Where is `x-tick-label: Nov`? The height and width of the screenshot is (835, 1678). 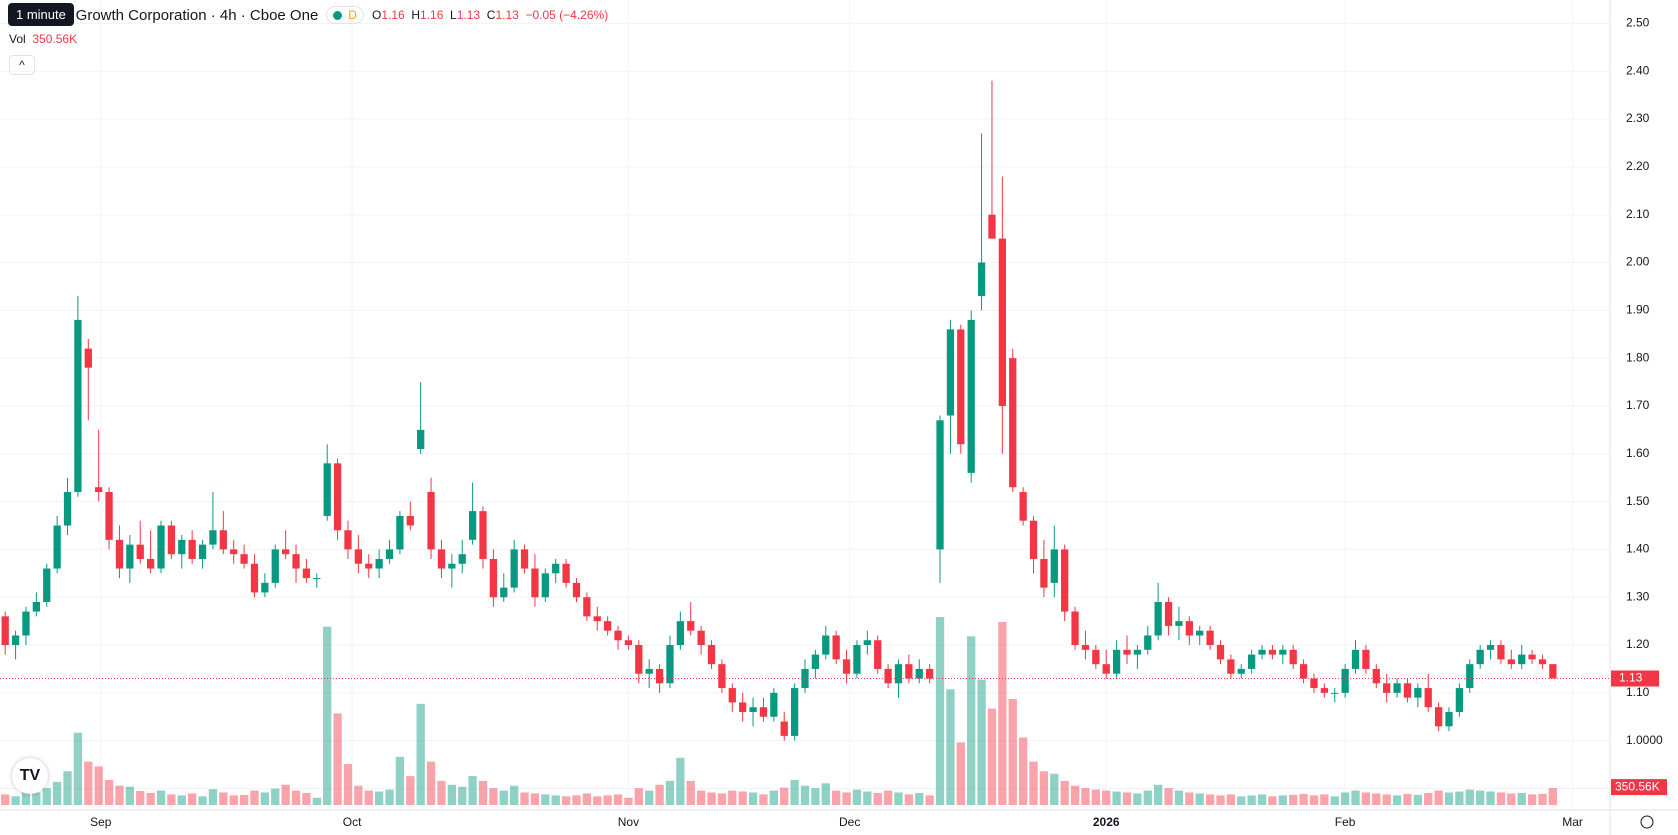
x-tick-label: Nov is located at coordinates (628, 822).